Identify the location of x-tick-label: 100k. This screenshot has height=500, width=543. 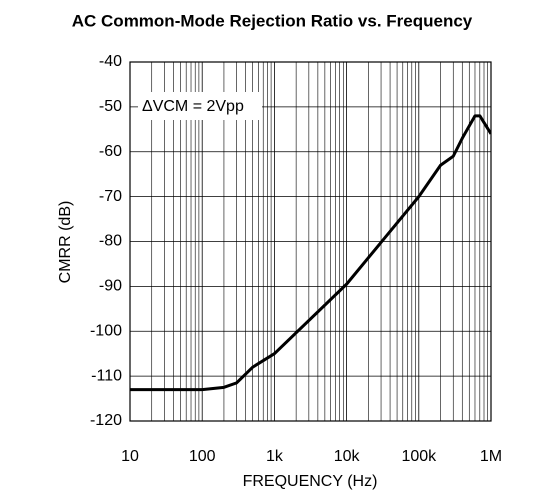
(419, 456).